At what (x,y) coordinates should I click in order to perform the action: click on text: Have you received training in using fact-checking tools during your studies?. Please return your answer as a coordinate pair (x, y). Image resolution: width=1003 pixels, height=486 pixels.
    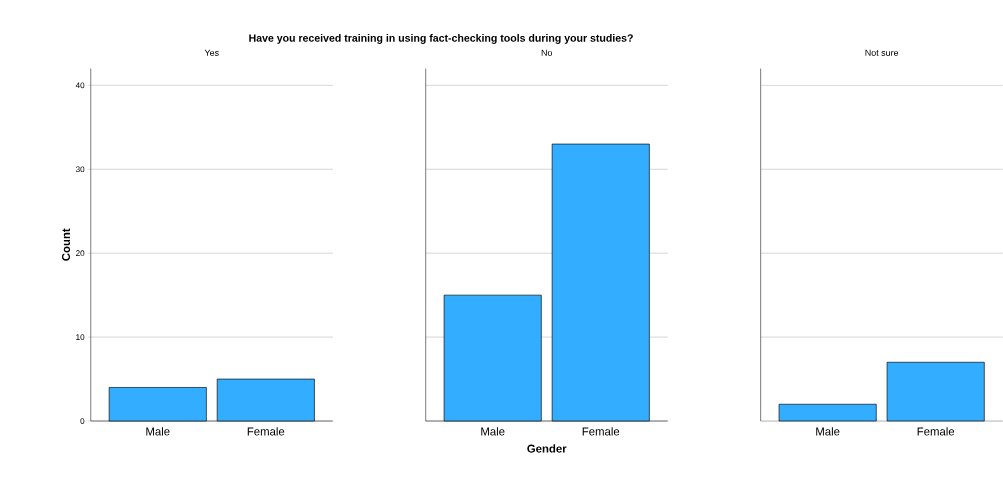
    Looking at the image, I should click on (441, 38).